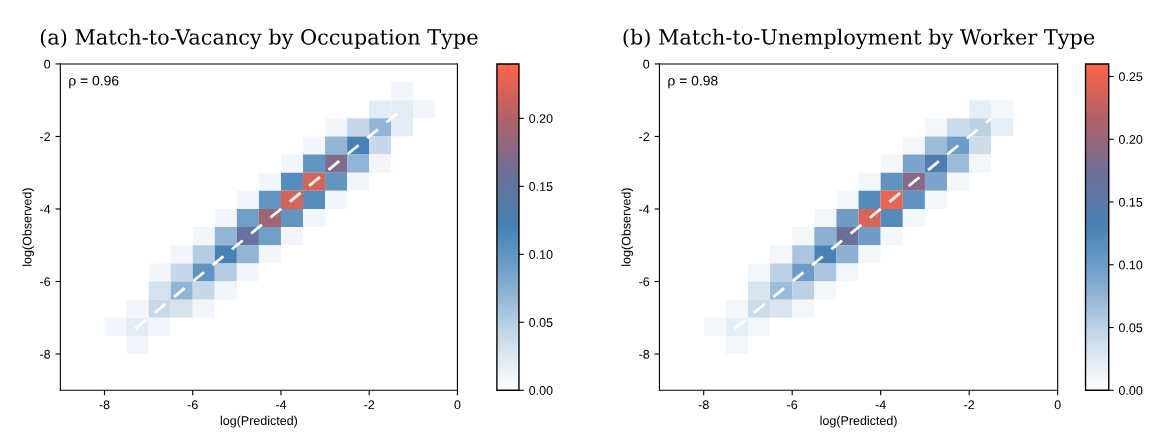  Describe the element at coordinates (94, 82) in the screenshot. I see `annotation: ρ = 0.96` at that location.